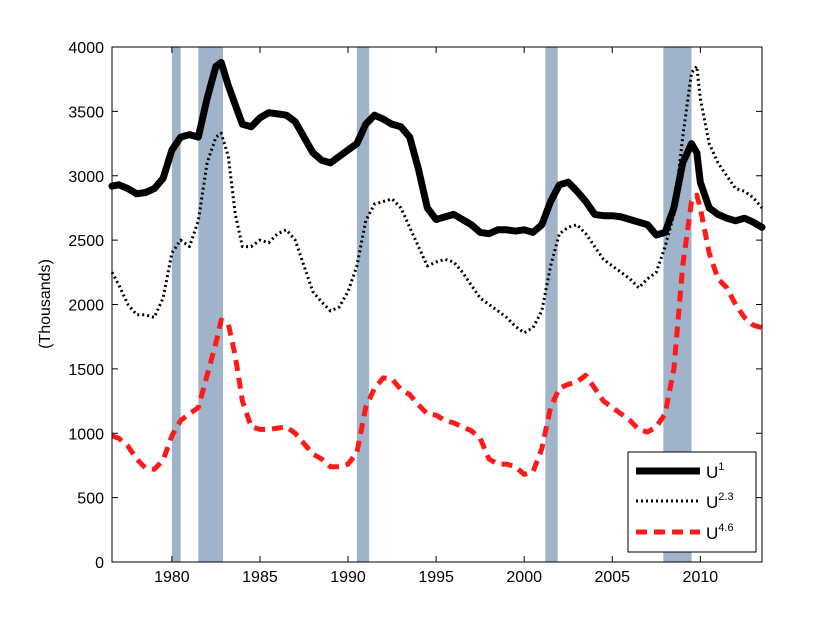 This screenshot has width=839, height=631. I want to click on legend: U1 U2.3 U4.6, so click(692, 502).